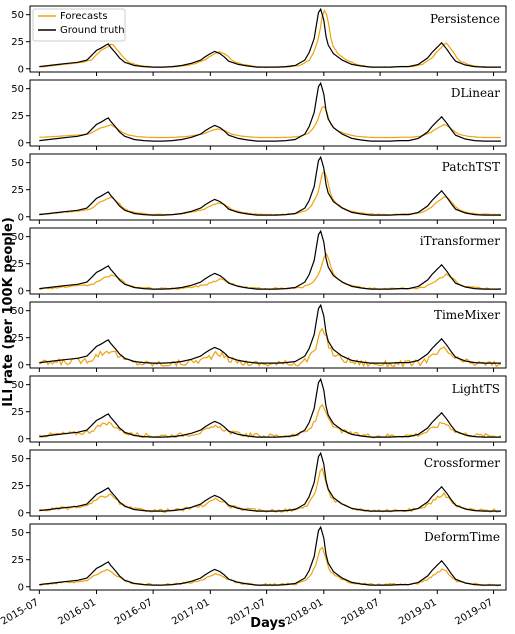 This screenshot has height=634, width=515. I want to click on legend-box, so click(79, 25).